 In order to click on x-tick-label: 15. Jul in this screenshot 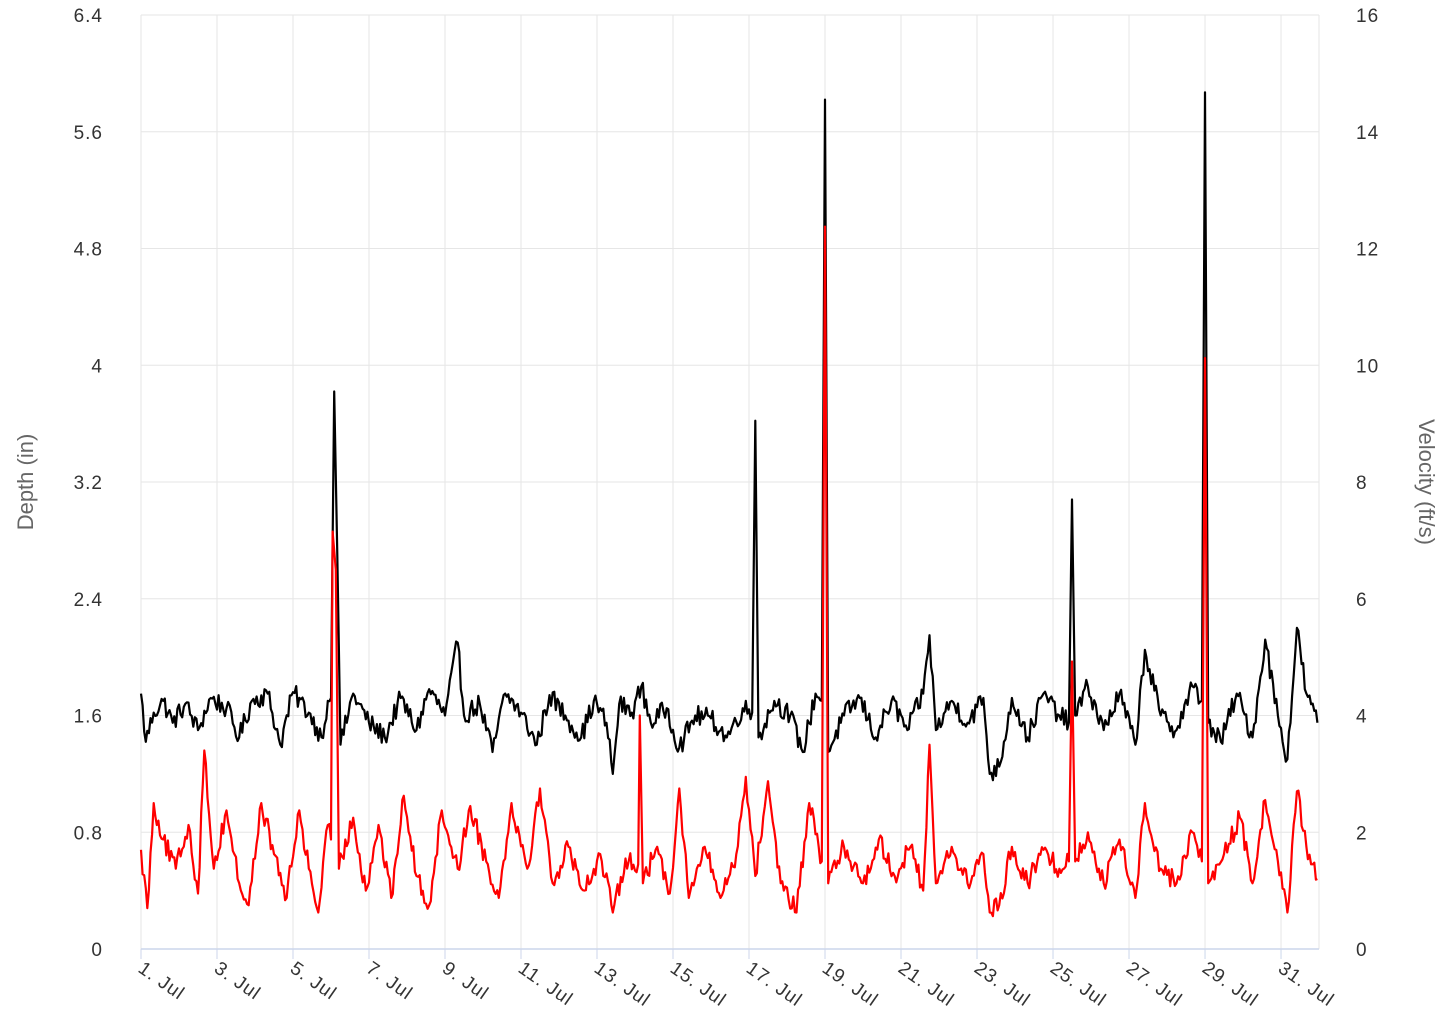, I will do `click(698, 984)`.